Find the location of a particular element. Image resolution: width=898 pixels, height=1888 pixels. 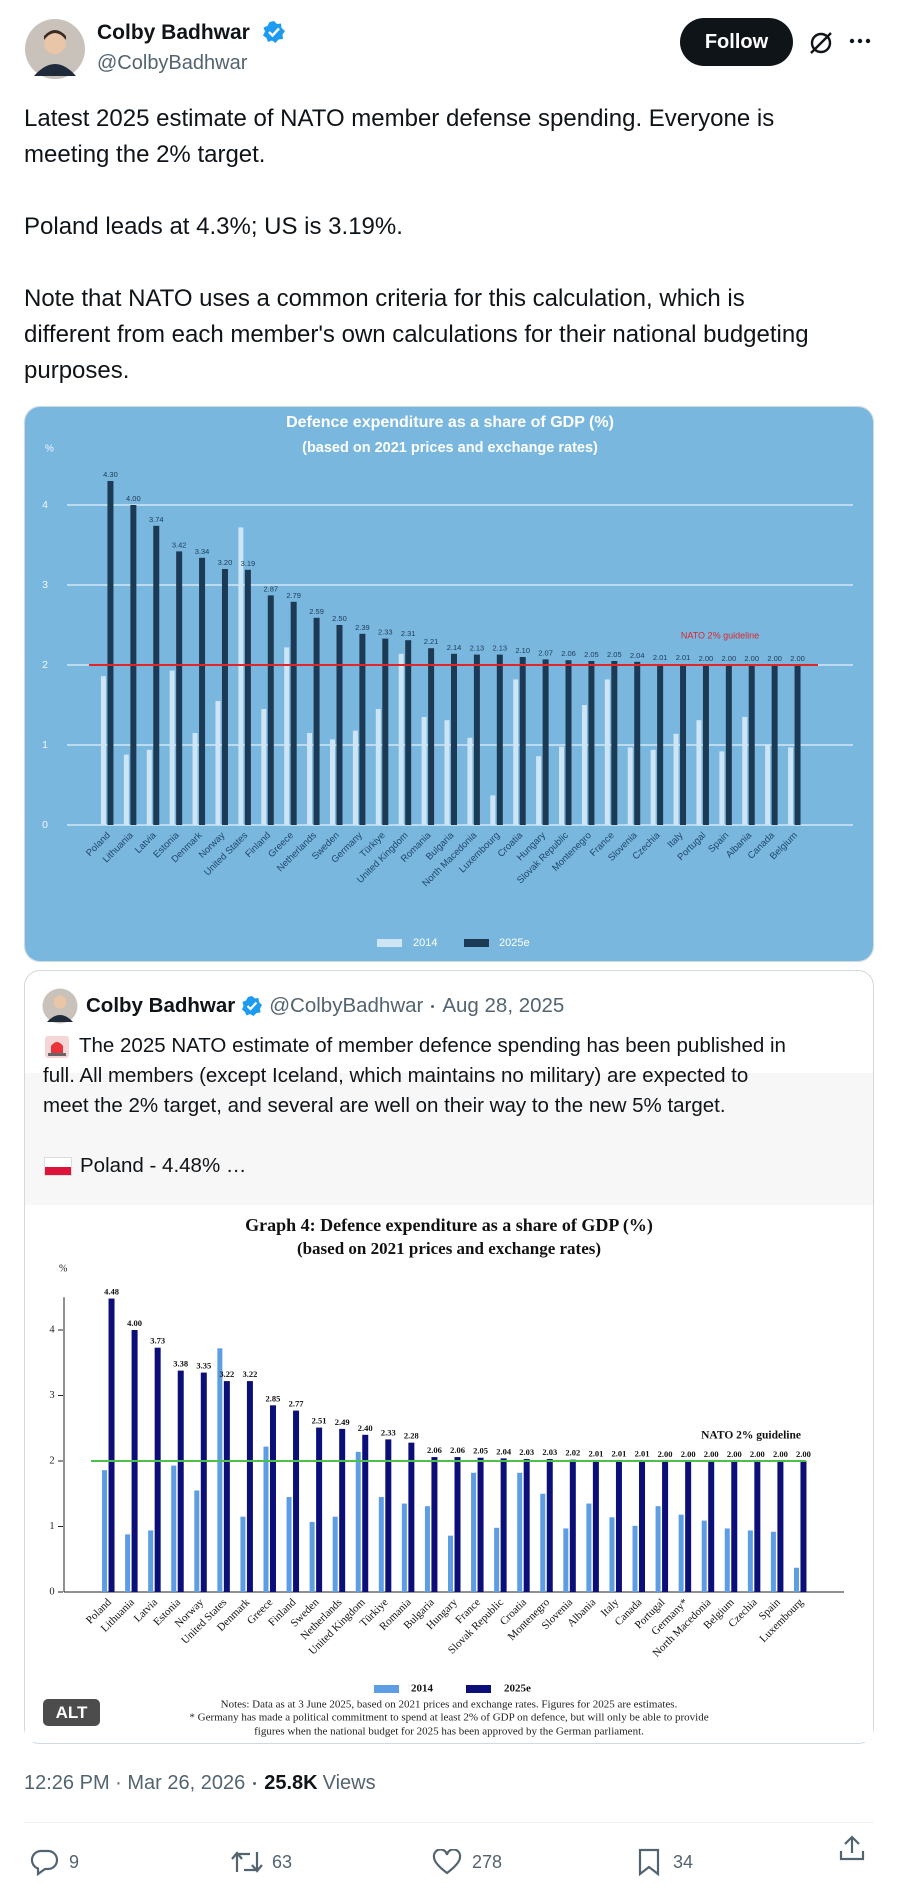

share-icon is located at coordinates (852, 1848).